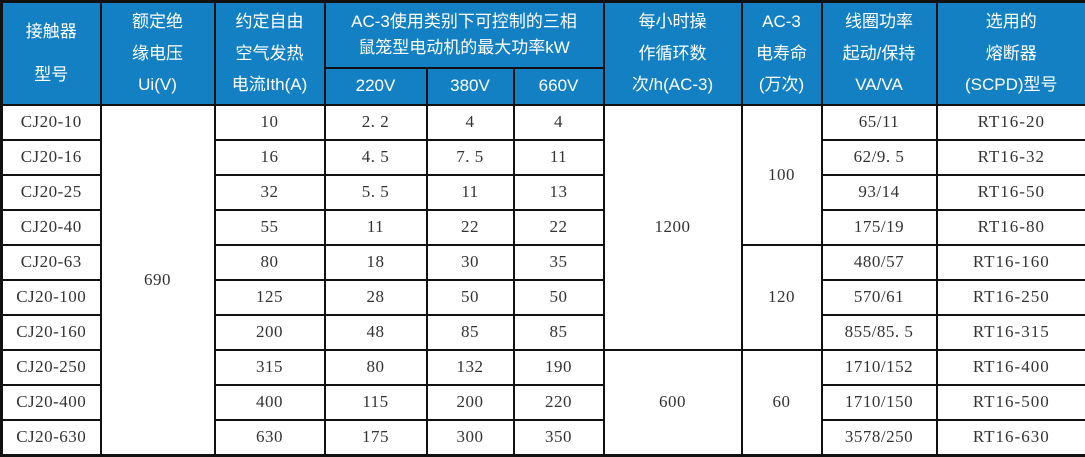 This screenshot has width=1085, height=457. What do you see at coordinates (376, 367) in the screenshot?
I see `cell-power-220v: 80` at bounding box center [376, 367].